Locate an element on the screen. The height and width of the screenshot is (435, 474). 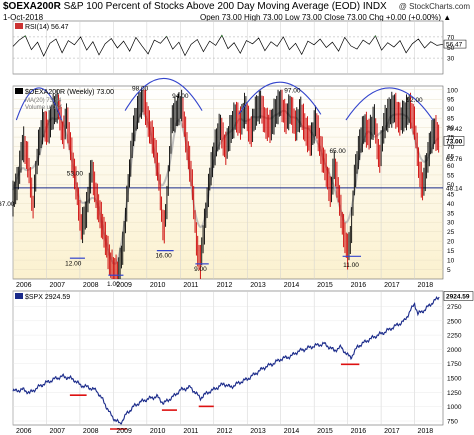
oexa-annotation-label: 11.00 is located at coordinates (351, 265).